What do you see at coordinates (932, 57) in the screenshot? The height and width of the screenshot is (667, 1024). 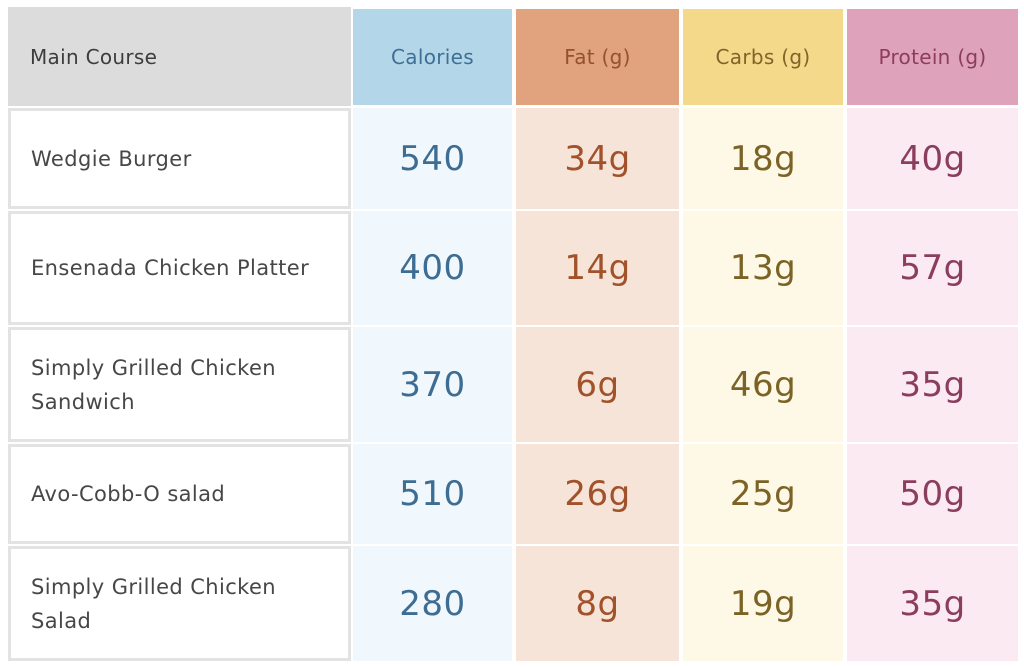 I see `header-protein: Protein (g)` at bounding box center [932, 57].